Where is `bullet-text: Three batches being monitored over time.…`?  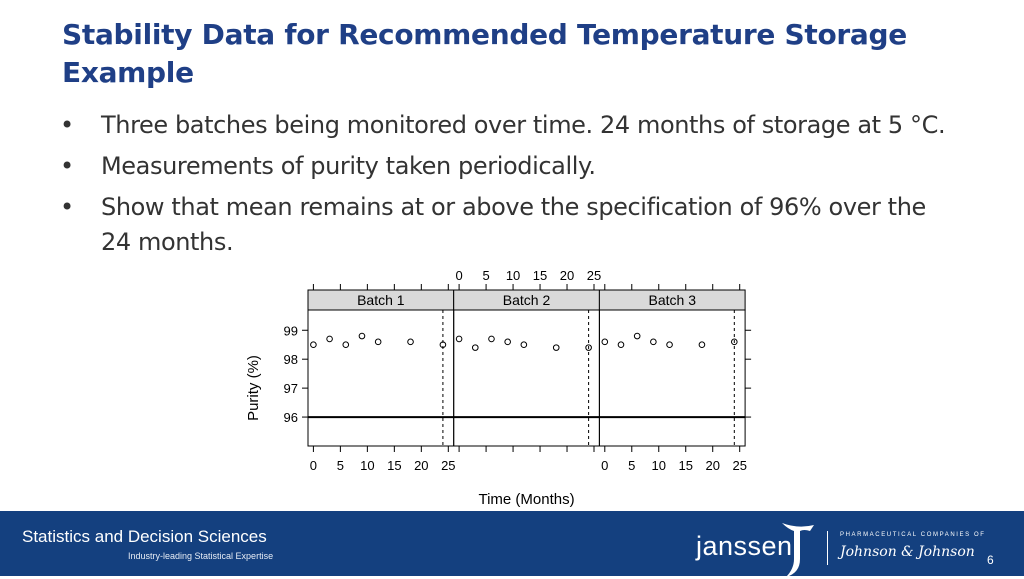
bullet-text: Three batches being monitored over time.… is located at coordinates (523, 125).